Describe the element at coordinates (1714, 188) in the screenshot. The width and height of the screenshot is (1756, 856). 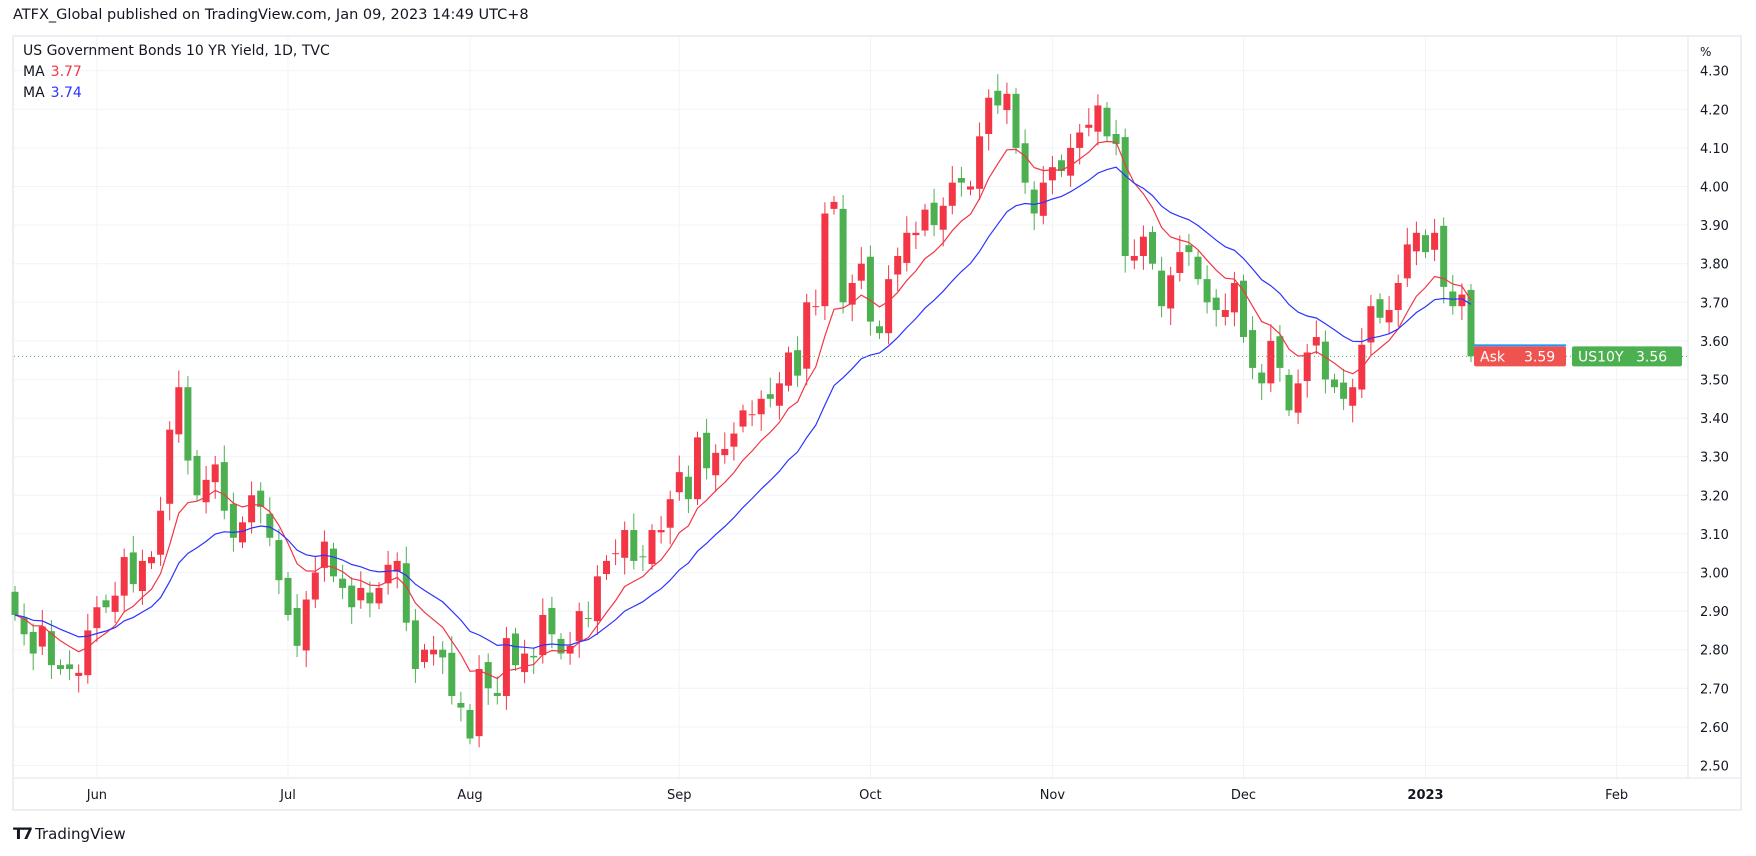
I see `price-tick-label: 4.00` at that location.